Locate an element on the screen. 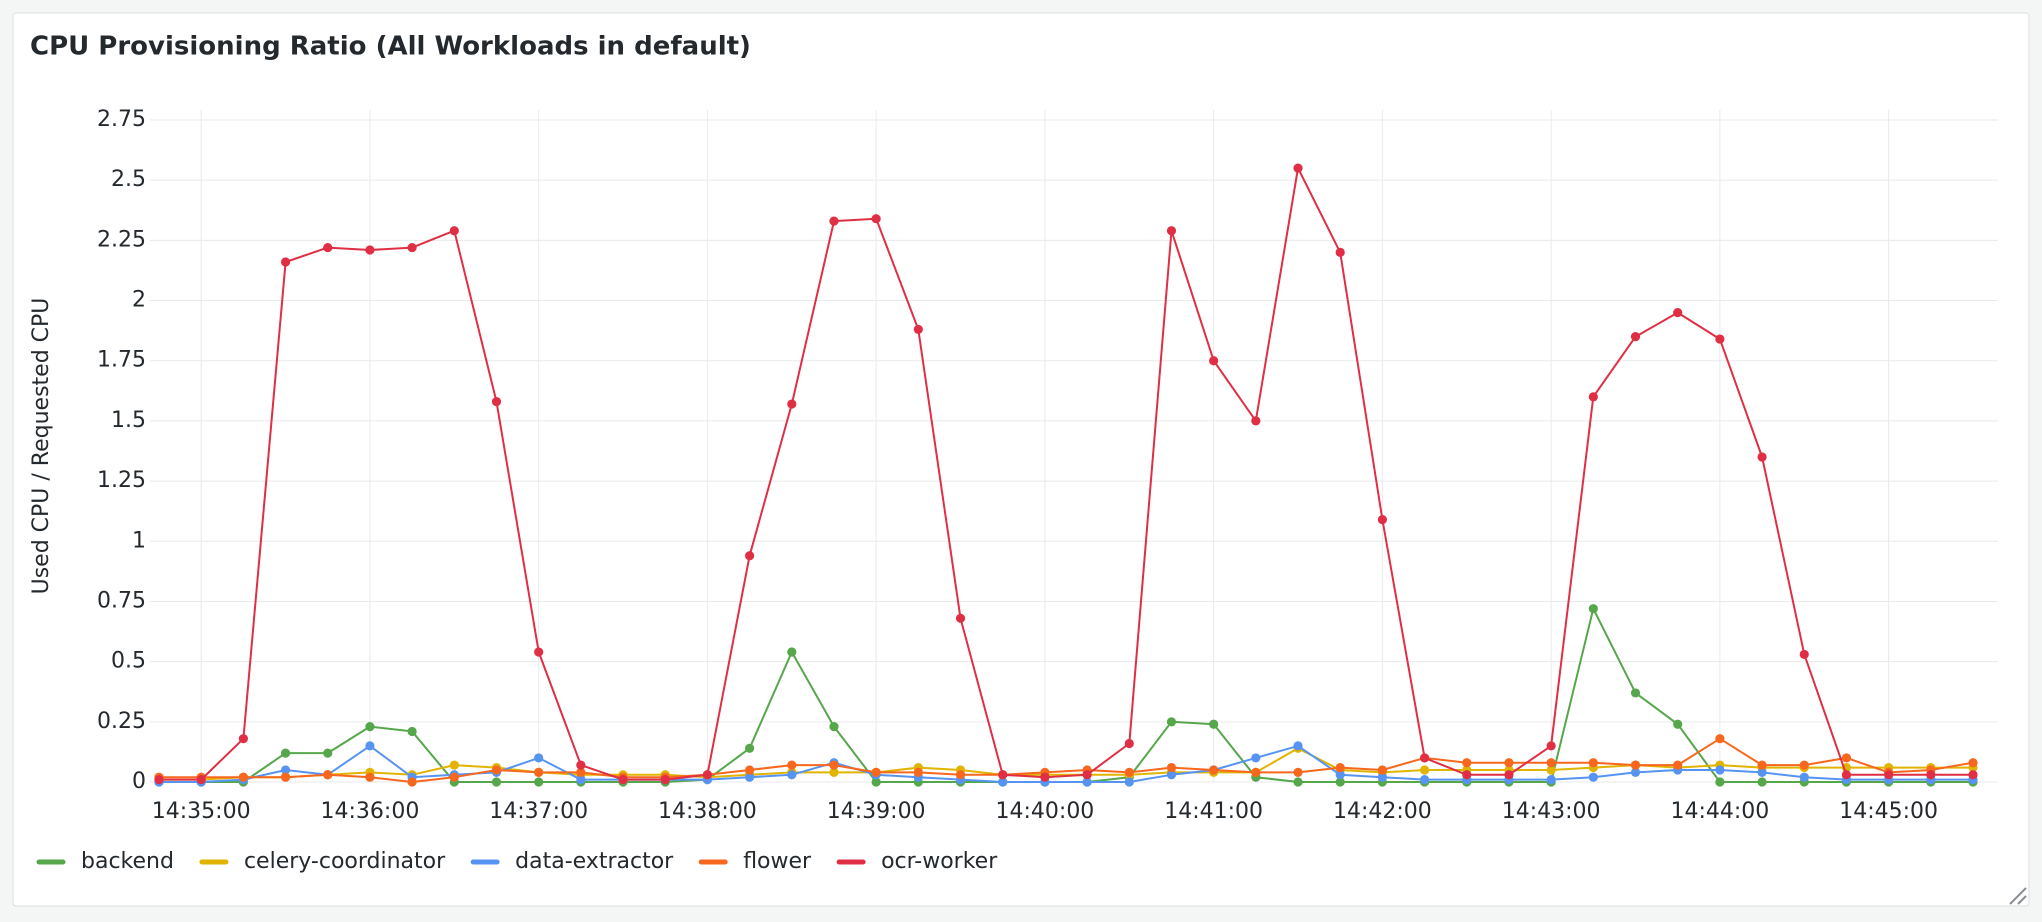 Image resolution: width=2042 pixels, height=922 pixels. y-tick-label: 2.75 is located at coordinates (121, 119).